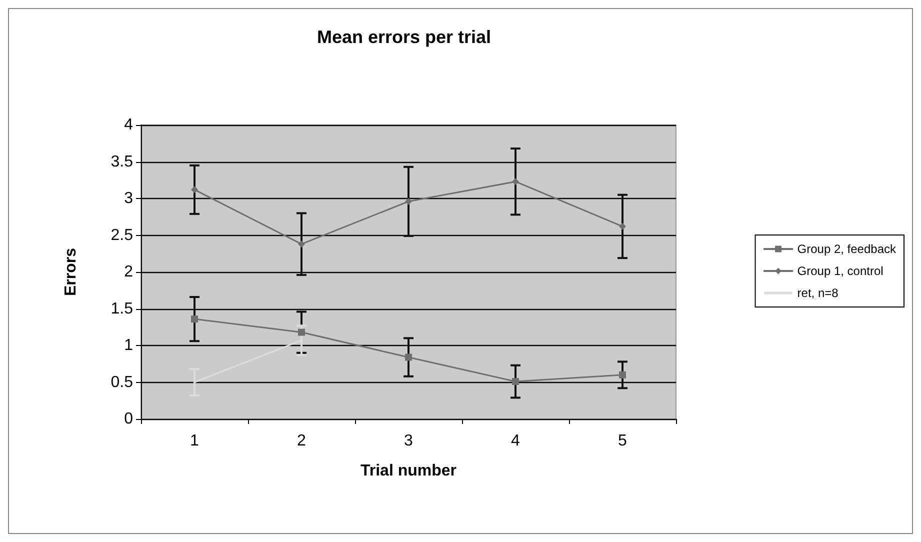 The height and width of the screenshot is (542, 921). What do you see at coordinates (129, 345) in the screenshot?
I see `y-tick-label: 1` at bounding box center [129, 345].